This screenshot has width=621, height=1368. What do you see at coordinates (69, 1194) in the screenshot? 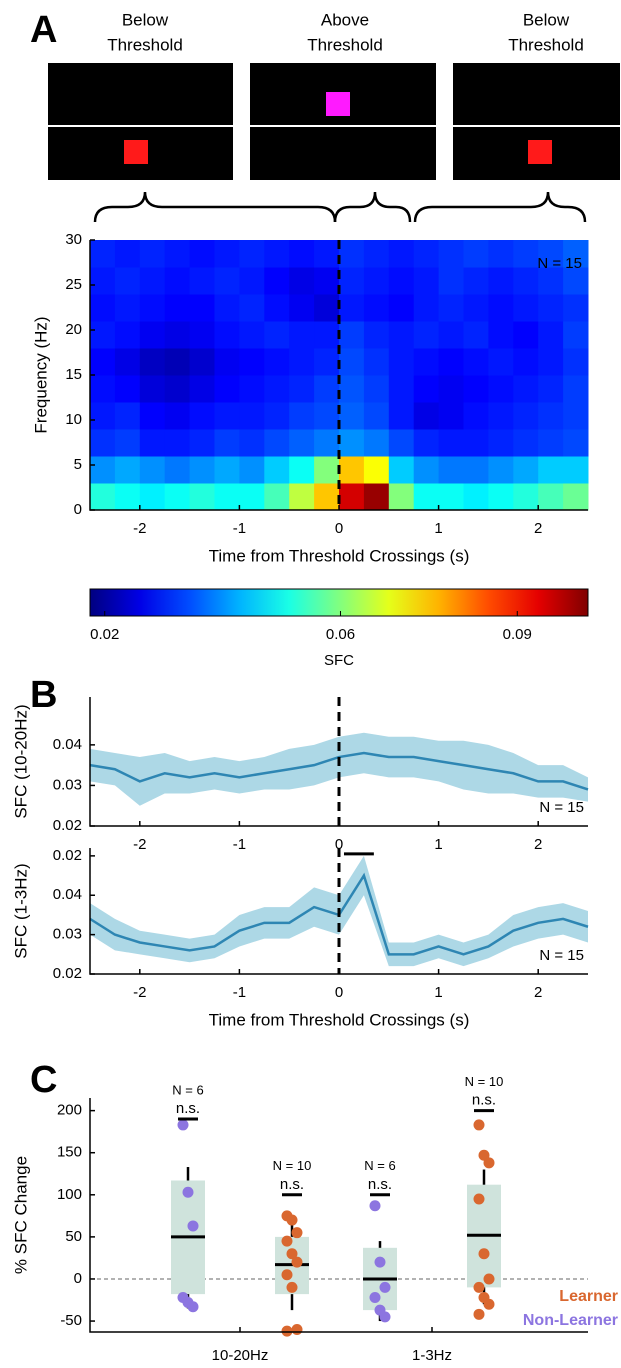
I see `y-tick-label: 100` at bounding box center [69, 1194].